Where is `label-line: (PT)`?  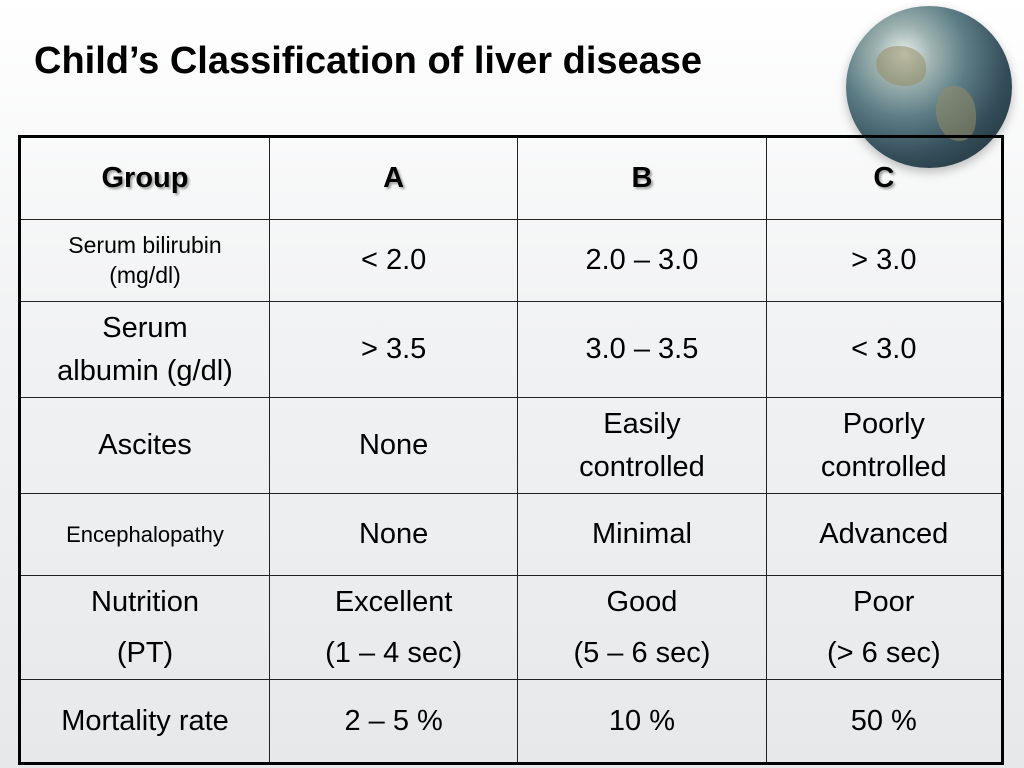 label-line: (PT) is located at coordinates (145, 652).